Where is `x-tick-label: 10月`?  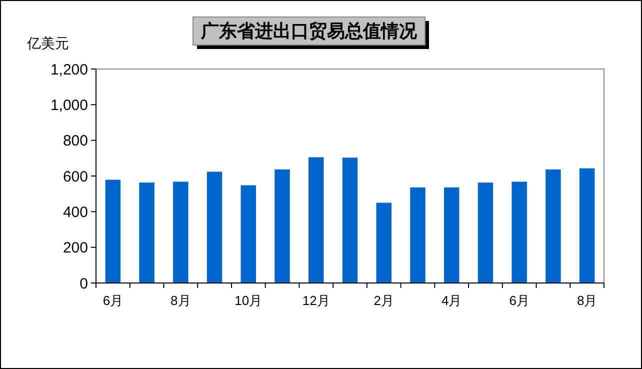 x-tick-label: 10月 is located at coordinates (248, 300).